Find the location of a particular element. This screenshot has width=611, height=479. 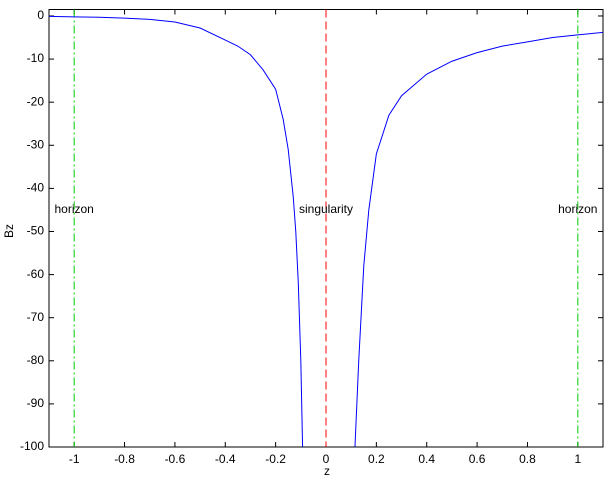

x-tick-label: -0.8 is located at coordinates (124, 459).